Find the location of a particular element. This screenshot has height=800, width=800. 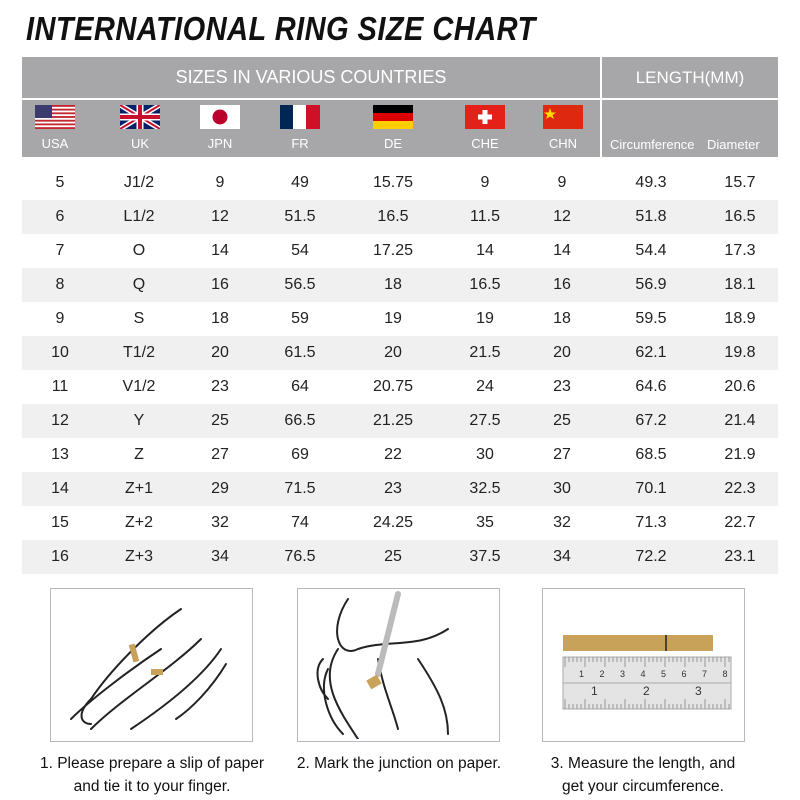

table-cell: 21.5 is located at coordinates (485, 352).